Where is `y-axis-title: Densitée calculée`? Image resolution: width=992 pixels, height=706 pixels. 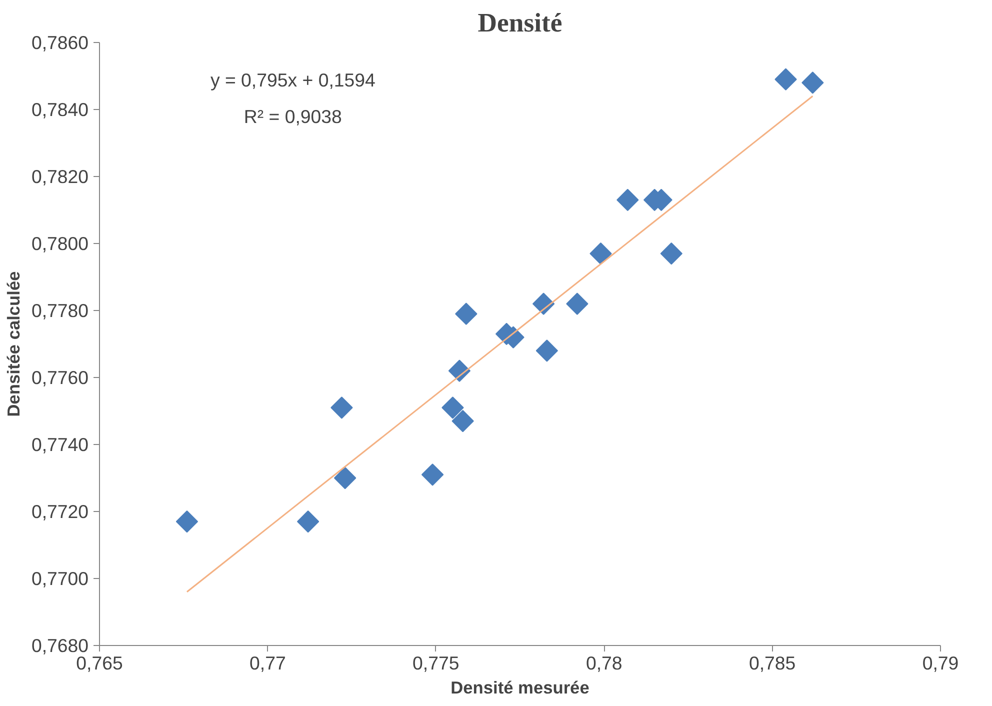
y-axis-title: Densitée calculée is located at coordinates (13, 343).